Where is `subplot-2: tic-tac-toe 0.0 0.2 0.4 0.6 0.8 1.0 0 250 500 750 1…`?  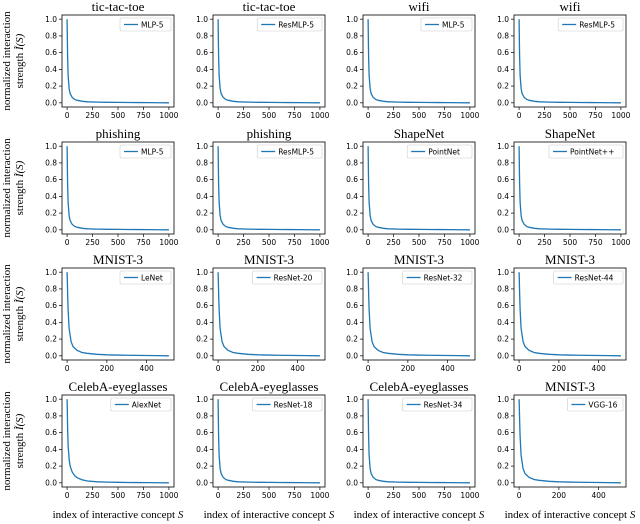
subplot-2: tic-tac-toe 0.0 0.2 0.4 0.6 0.8 1.0 0 250 500 750 1… is located at coordinates (263, 60).